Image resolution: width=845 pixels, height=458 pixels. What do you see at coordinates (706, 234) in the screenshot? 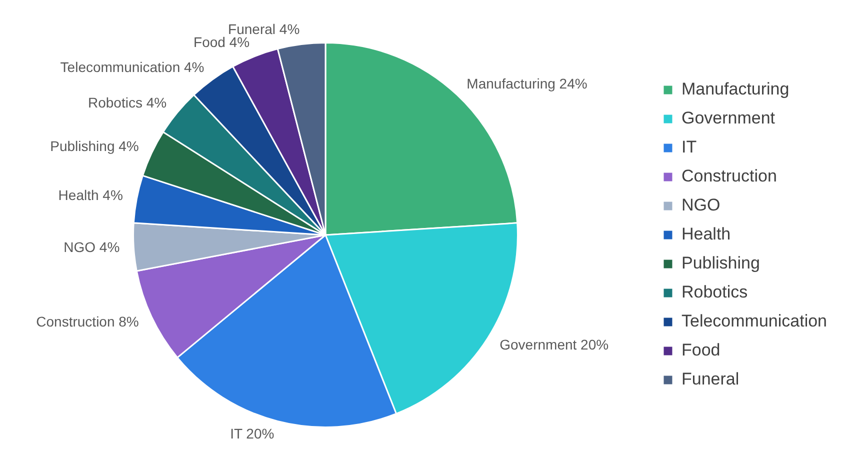
I see `legend-label: Health` at bounding box center [706, 234].